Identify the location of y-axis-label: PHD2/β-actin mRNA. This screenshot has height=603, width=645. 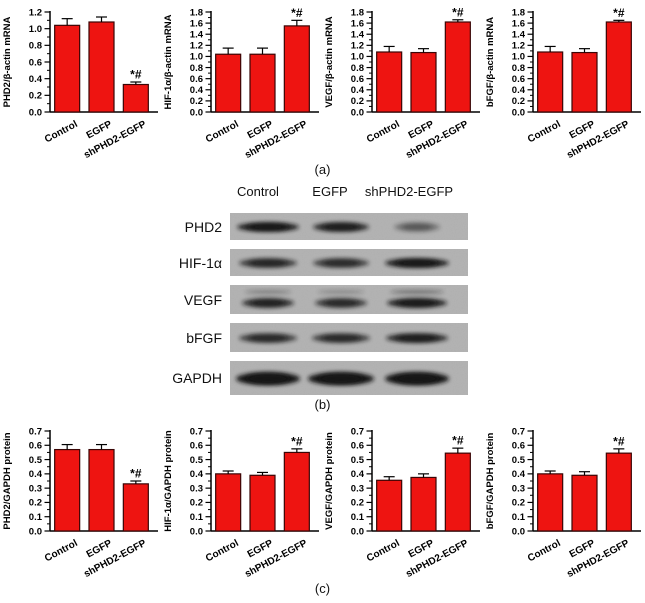
(7, 61).